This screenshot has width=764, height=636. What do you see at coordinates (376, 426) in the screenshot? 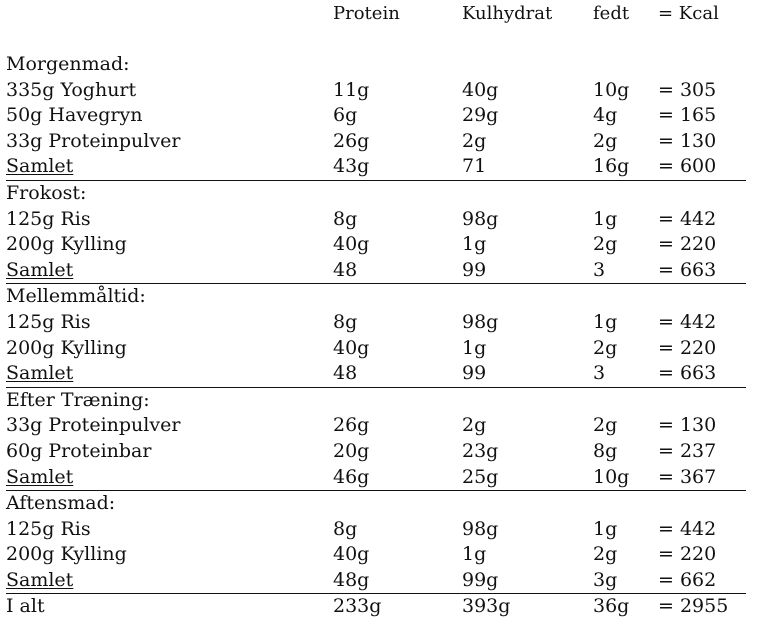
I see `food-row: 33g Proteinpulver 26g 2g 2g = 130` at bounding box center [376, 426].